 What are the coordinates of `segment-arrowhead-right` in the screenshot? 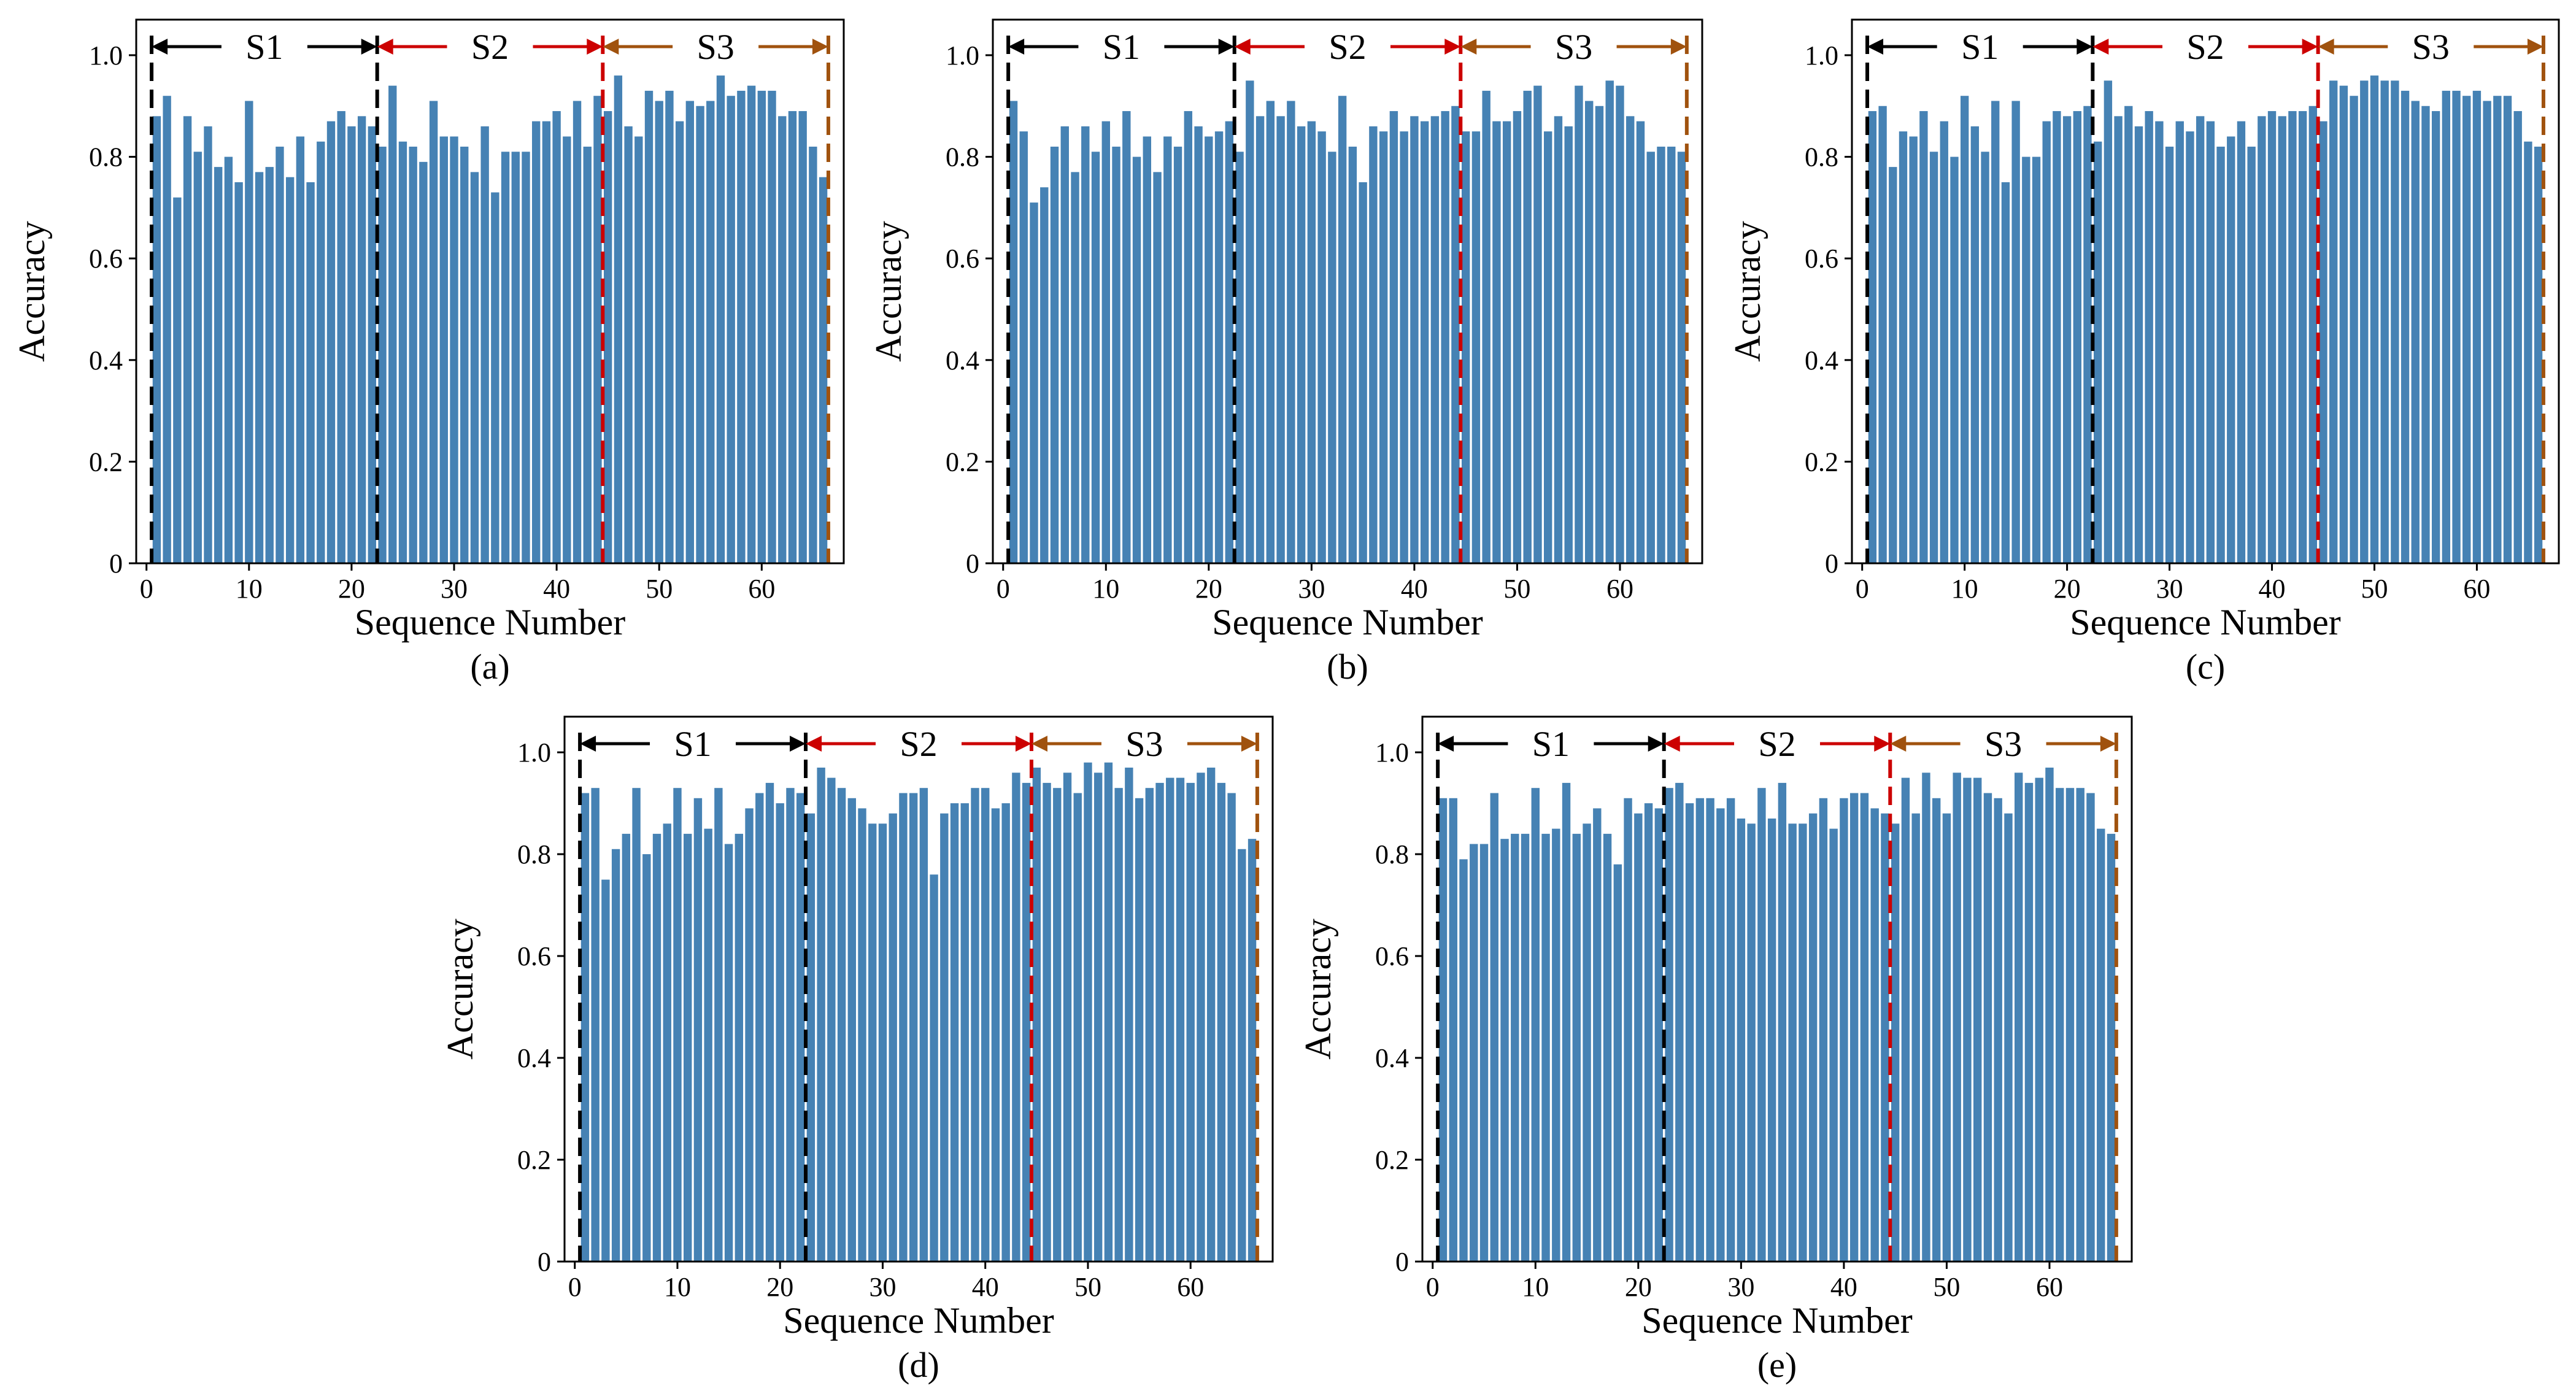 It's located at (1882, 744).